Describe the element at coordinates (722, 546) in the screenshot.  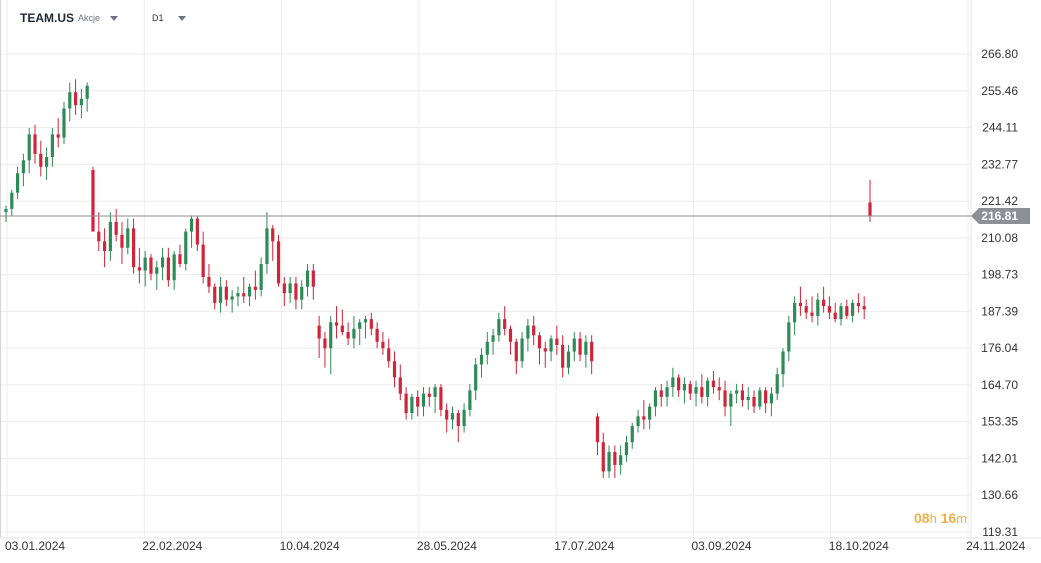
I see `date-tick-label: 03.09.2024` at that location.